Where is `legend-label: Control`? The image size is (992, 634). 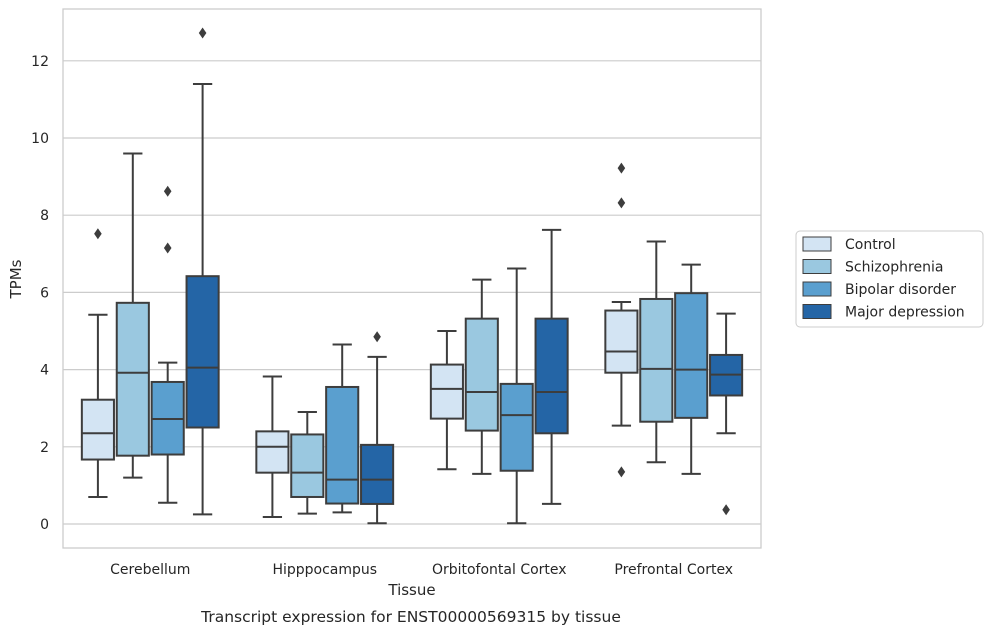 legend-label: Control is located at coordinates (870, 245).